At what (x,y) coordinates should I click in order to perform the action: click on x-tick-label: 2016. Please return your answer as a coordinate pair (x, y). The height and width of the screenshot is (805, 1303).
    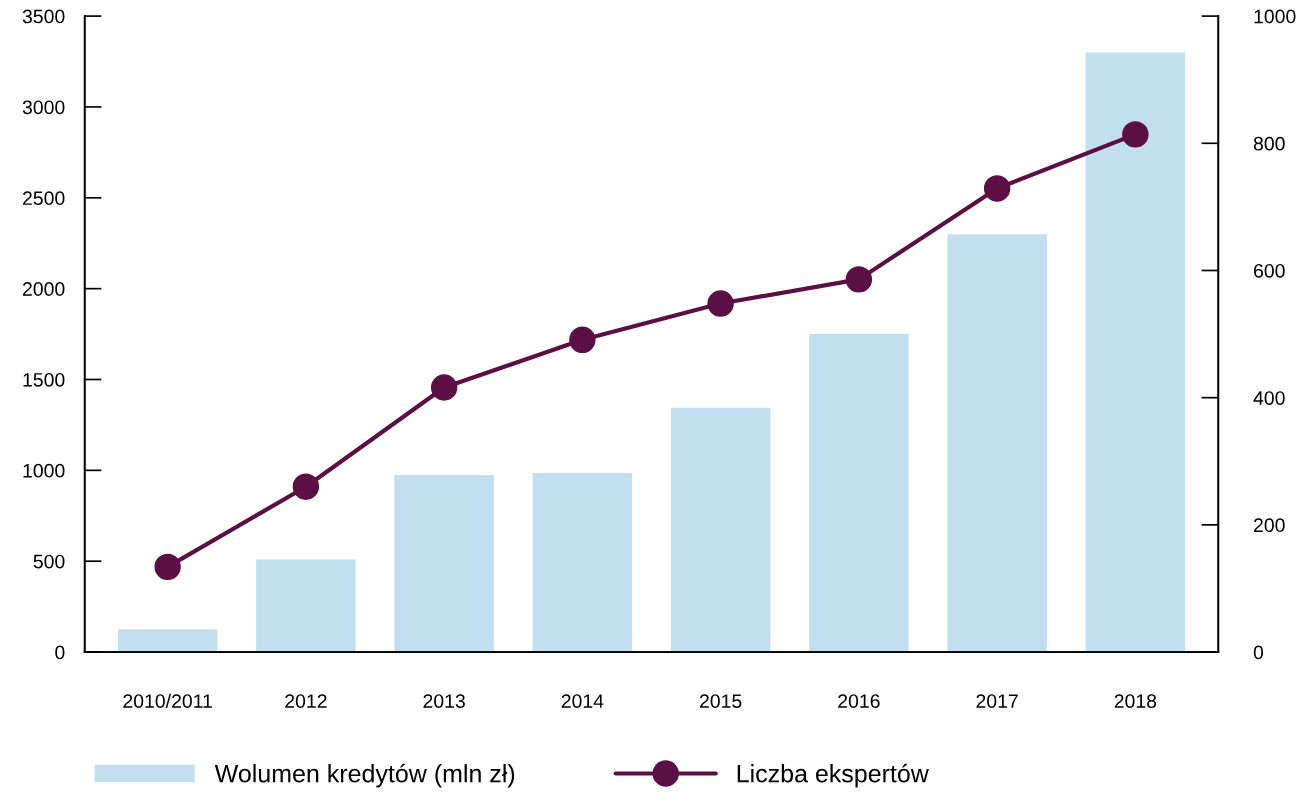
    Looking at the image, I should click on (859, 701).